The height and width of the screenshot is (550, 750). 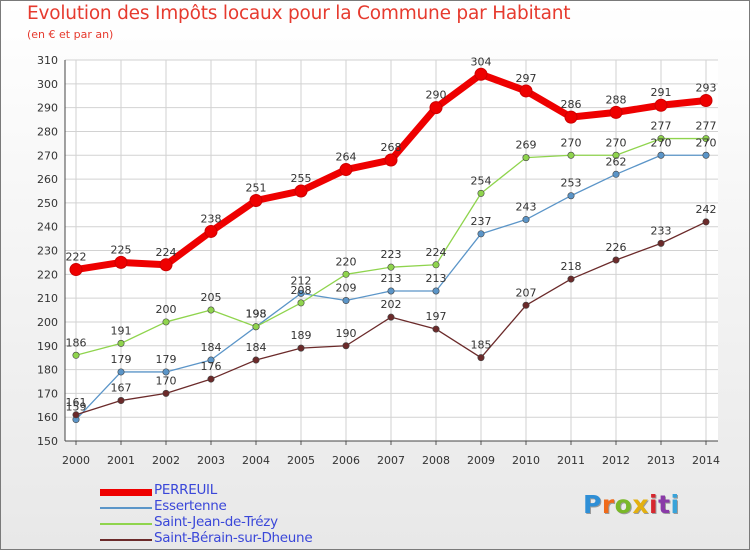 I want to click on y-tick-label: 280, so click(x=47, y=131).